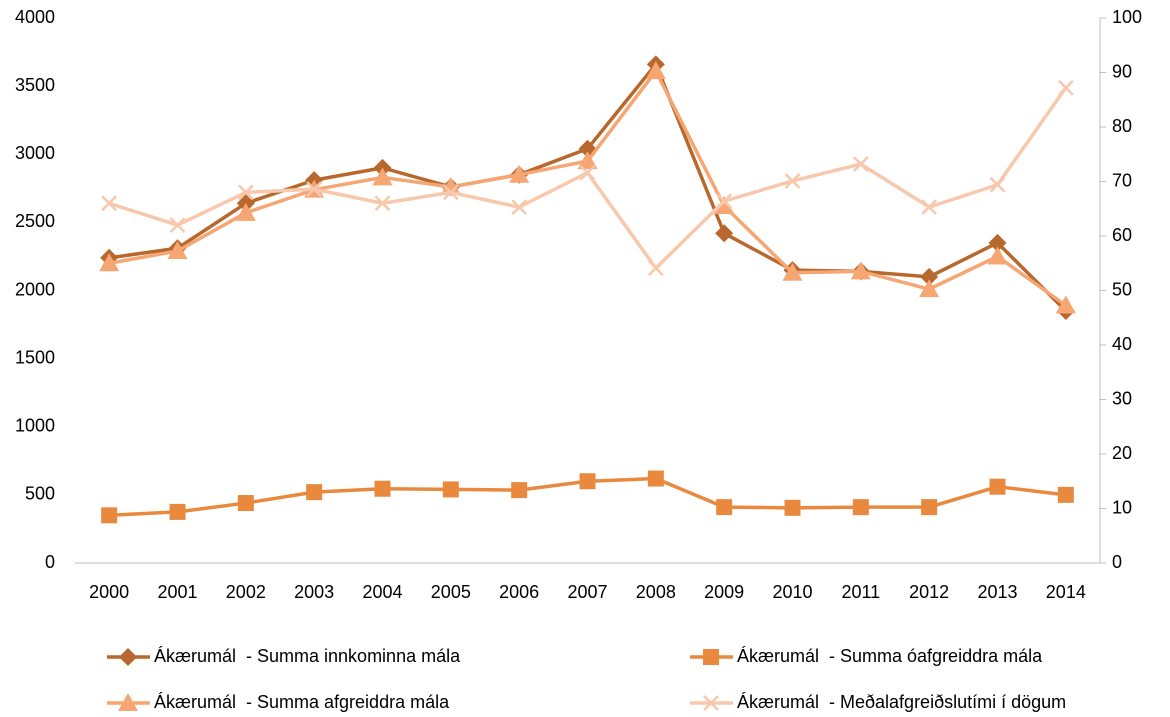  Describe the element at coordinates (519, 592) in the screenshot. I see `x-tick-label: 2006` at that location.